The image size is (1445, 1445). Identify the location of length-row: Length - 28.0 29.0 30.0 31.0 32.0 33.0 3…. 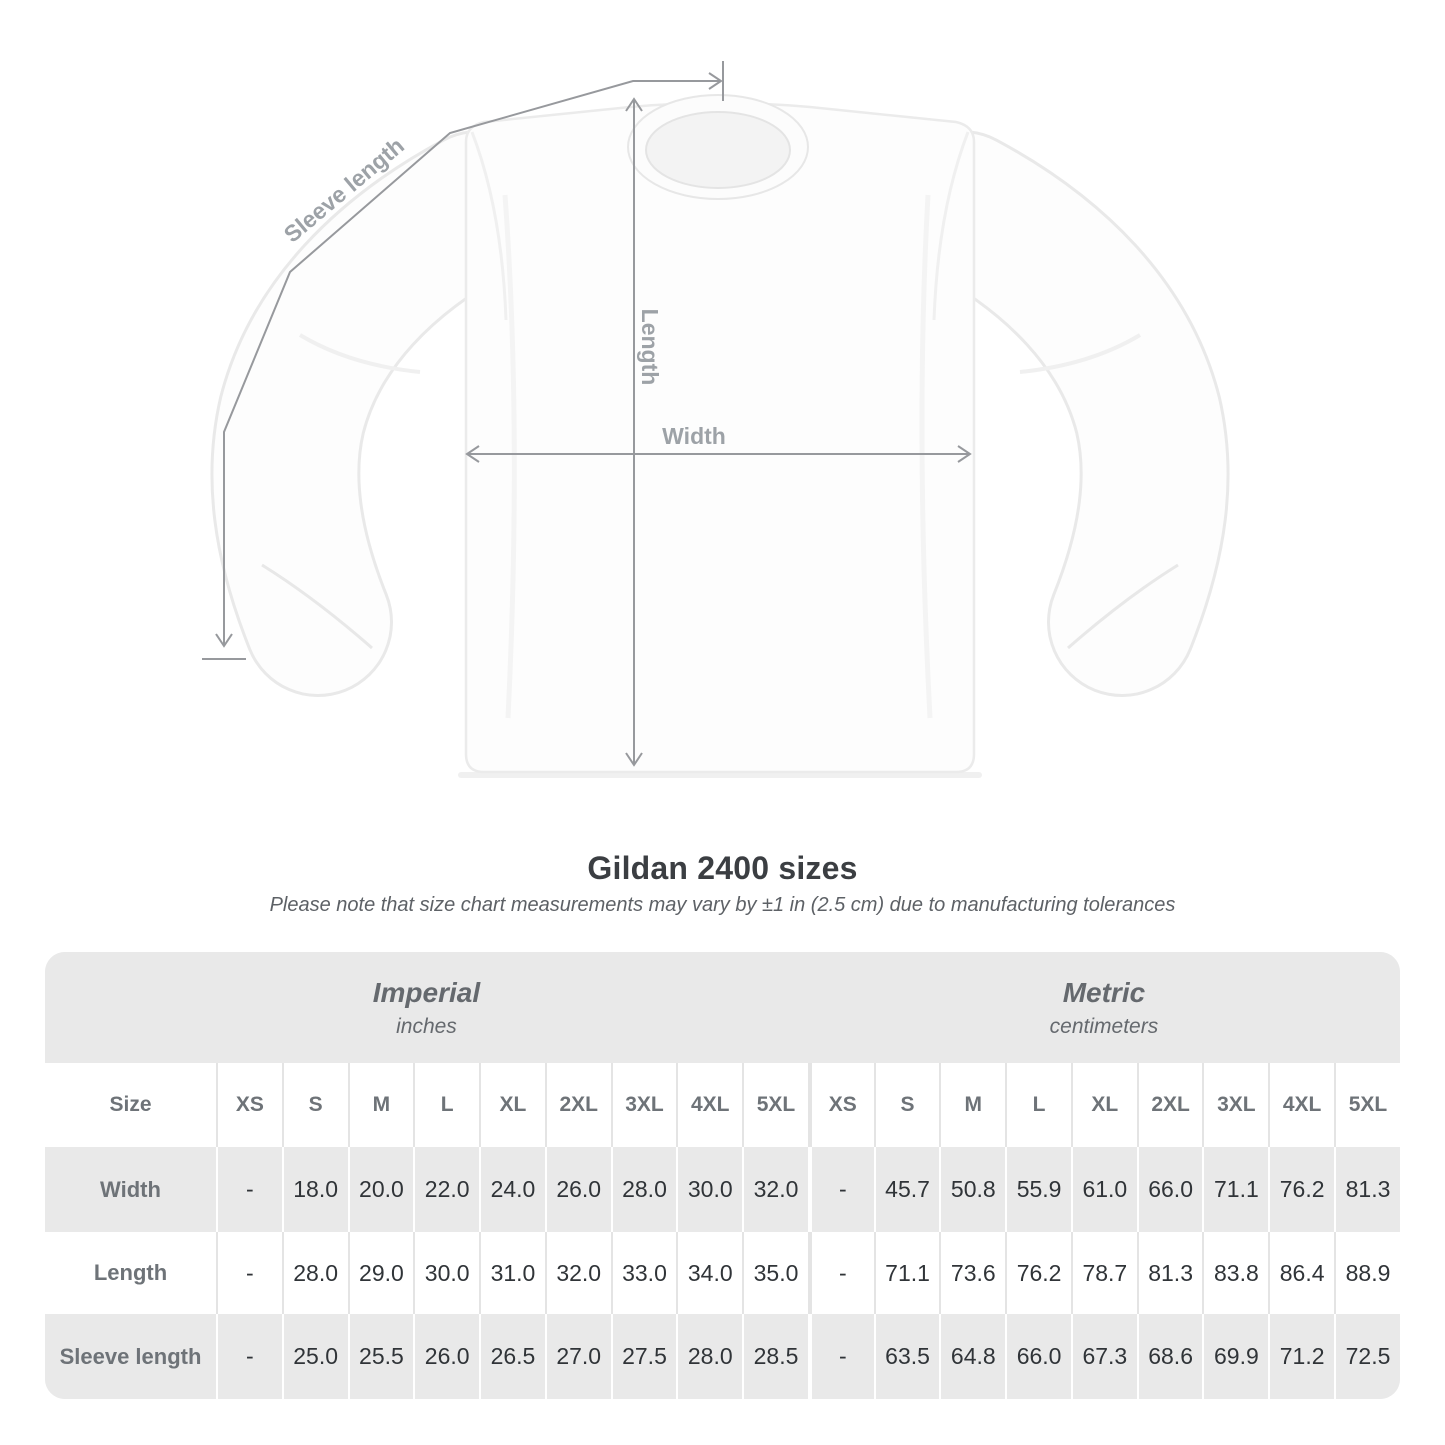
(722, 1273).